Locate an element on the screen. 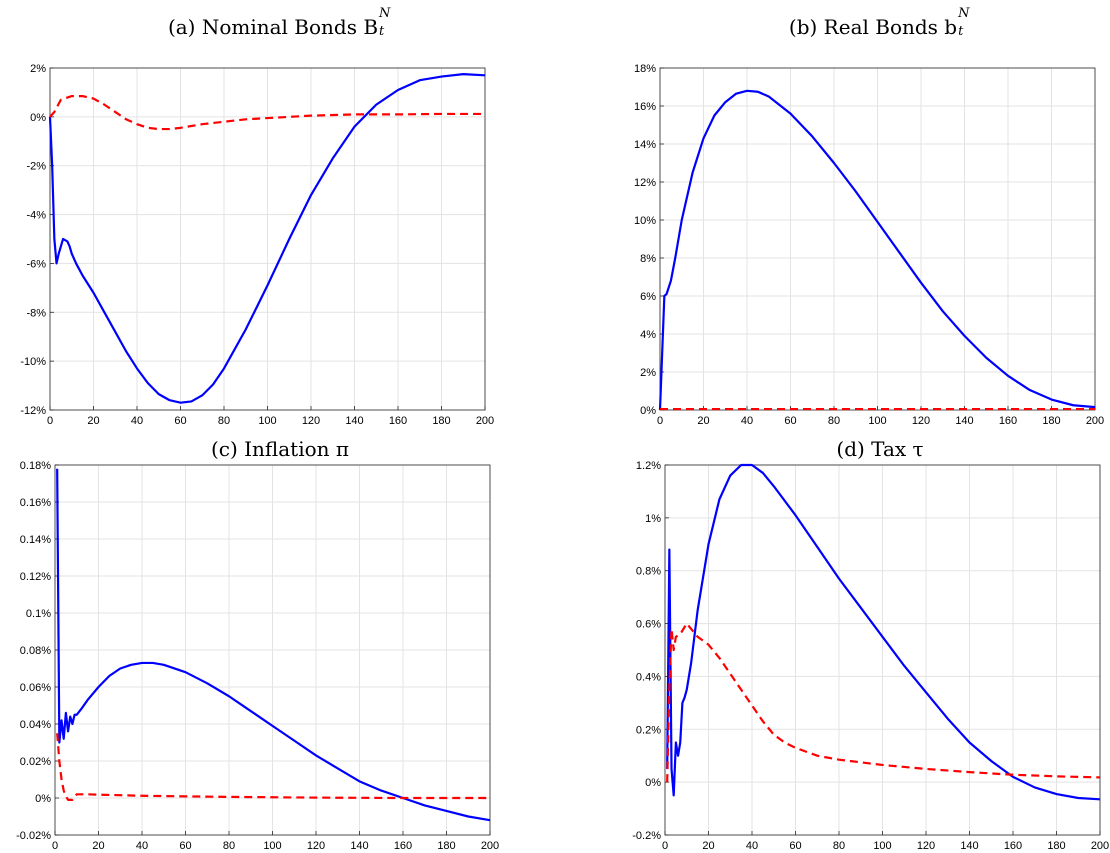  y-tick-label: -2% is located at coordinates (36, 167).